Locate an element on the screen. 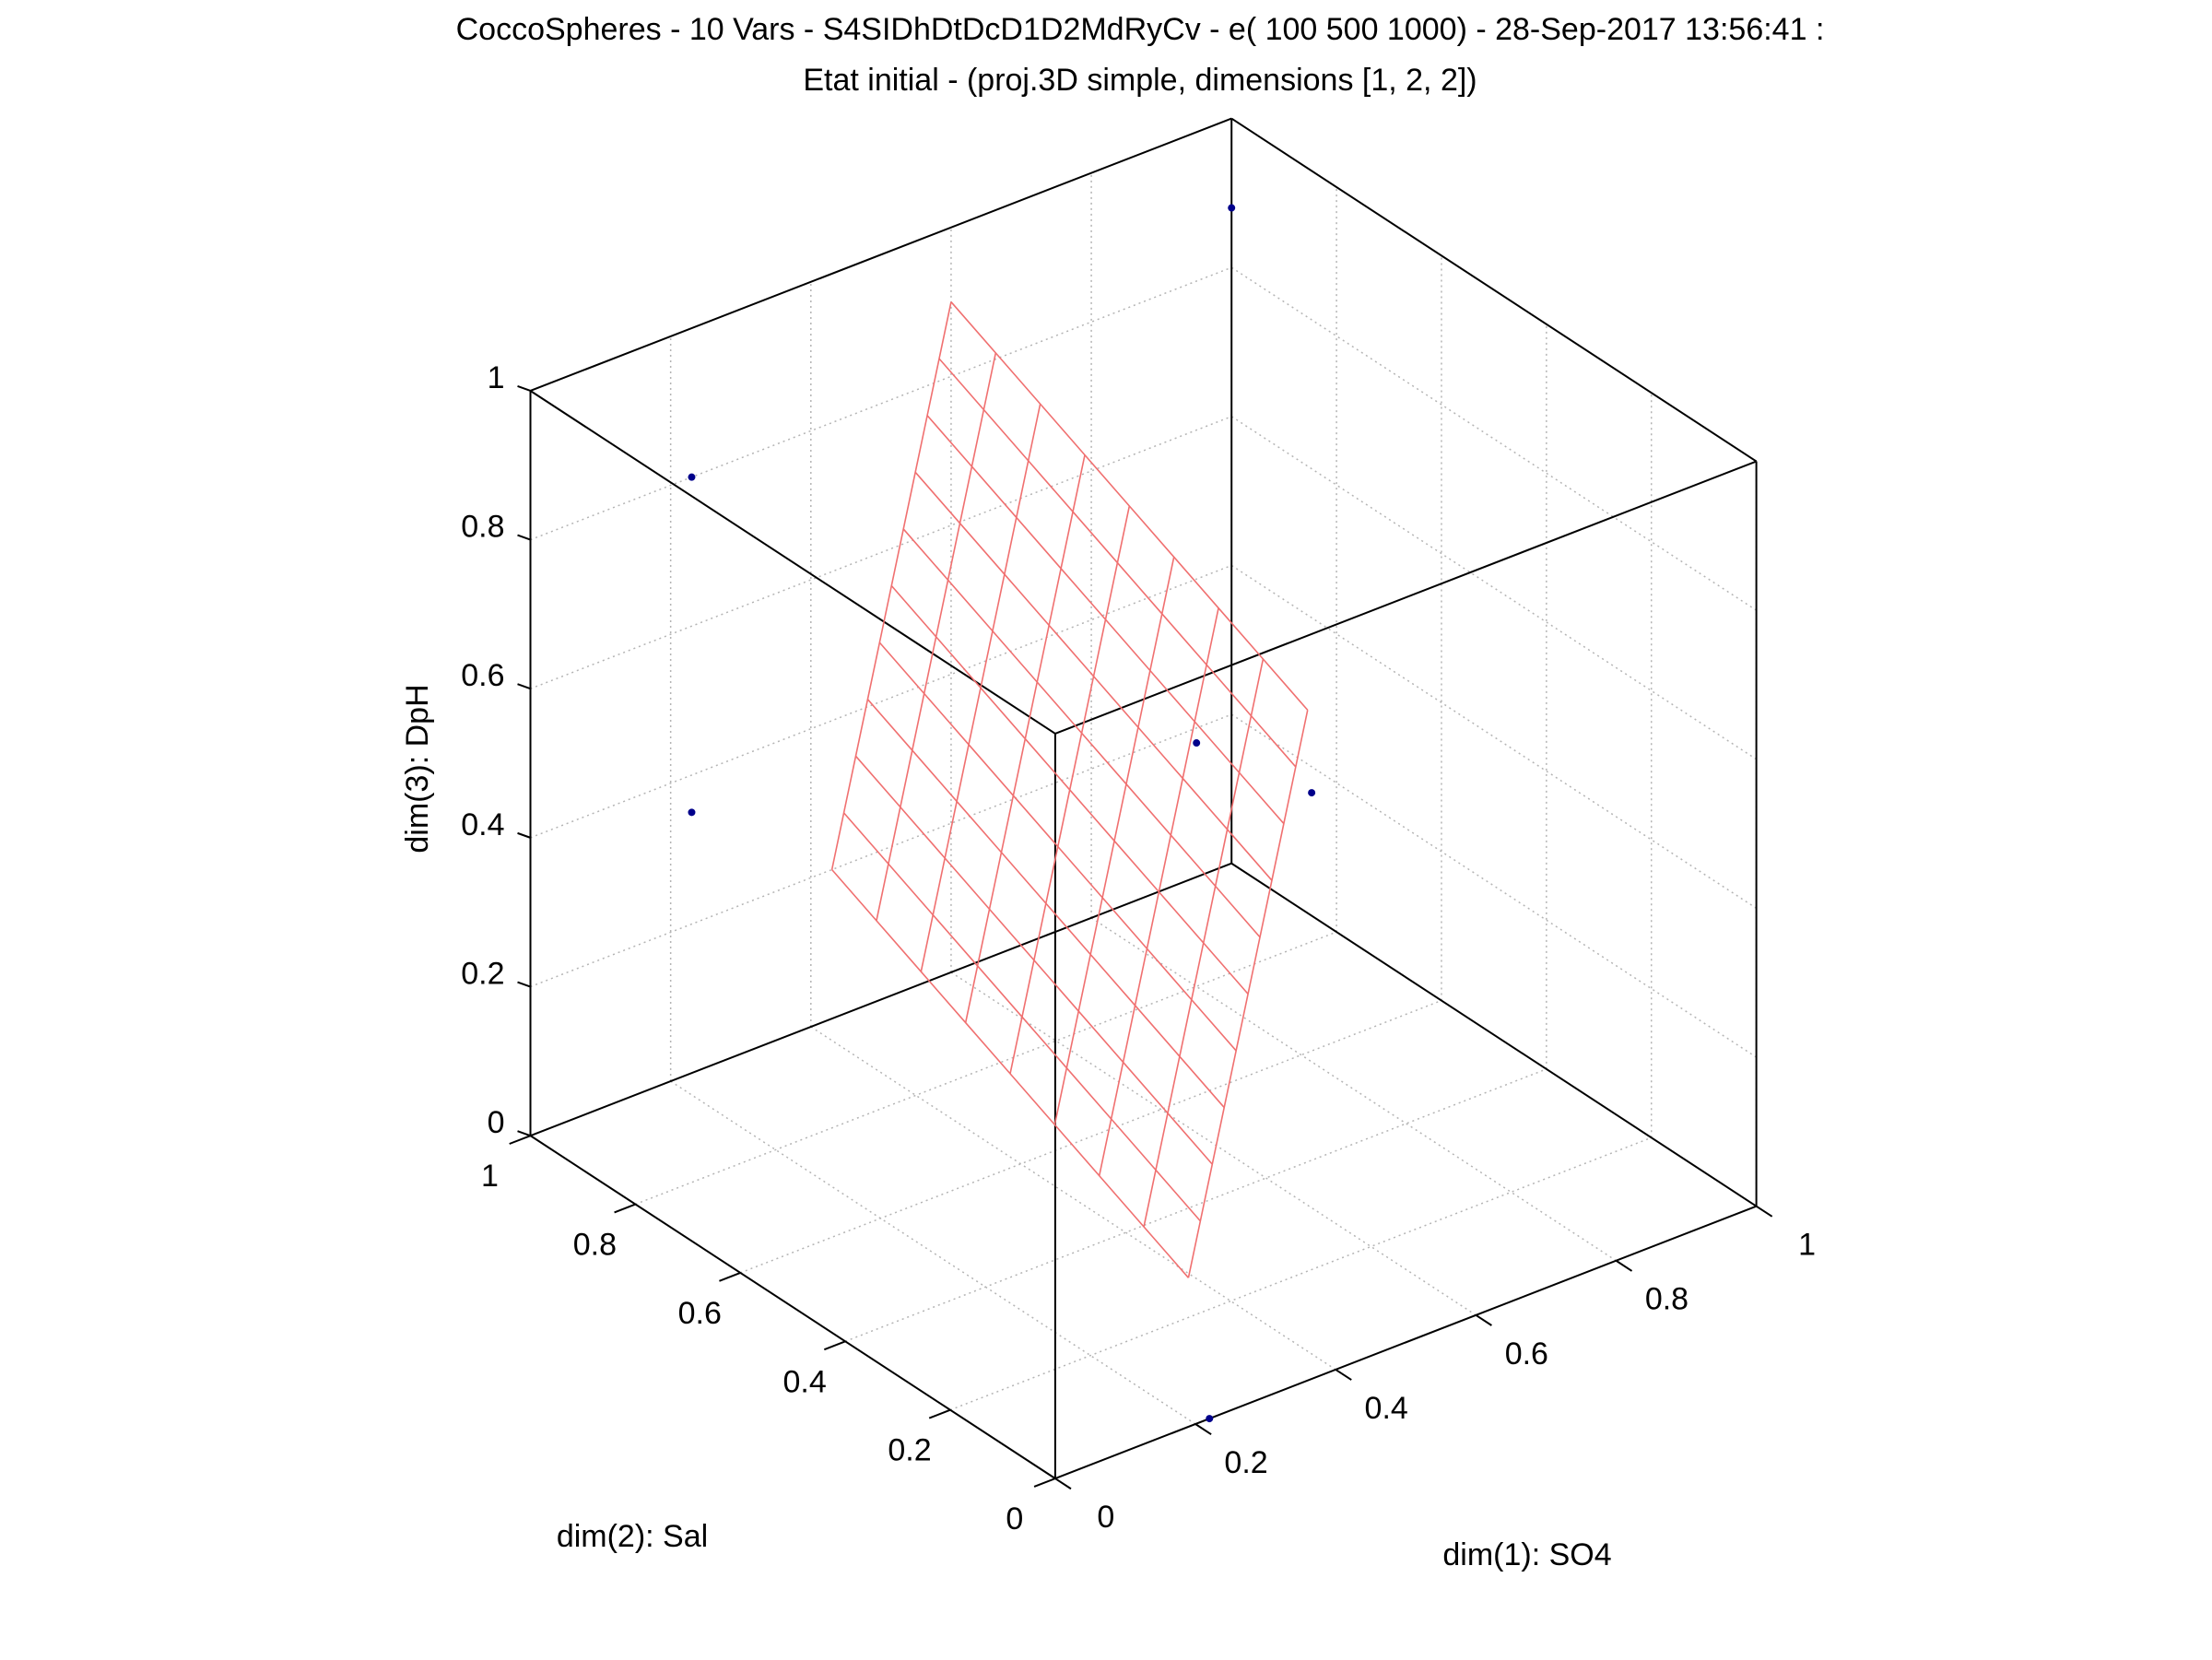  y-tick-label: 0.4 is located at coordinates (805, 1381).